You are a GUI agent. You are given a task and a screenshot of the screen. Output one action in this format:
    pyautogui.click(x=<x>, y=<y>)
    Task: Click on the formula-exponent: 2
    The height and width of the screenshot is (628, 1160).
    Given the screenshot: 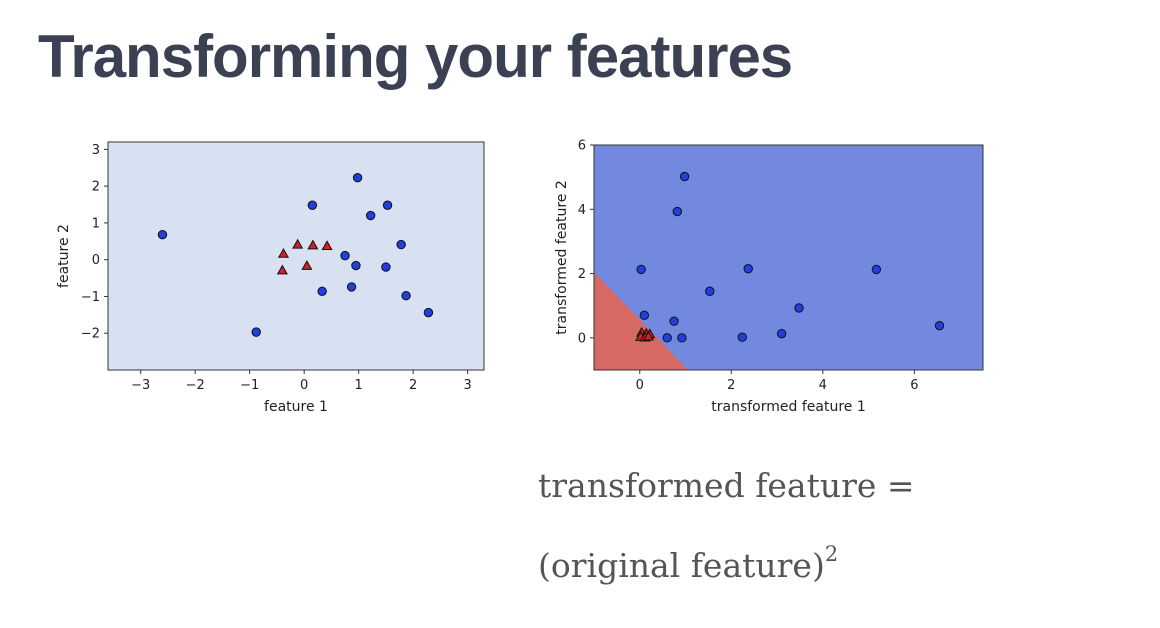 What is the action you would take?
    pyautogui.click(x=831, y=554)
    